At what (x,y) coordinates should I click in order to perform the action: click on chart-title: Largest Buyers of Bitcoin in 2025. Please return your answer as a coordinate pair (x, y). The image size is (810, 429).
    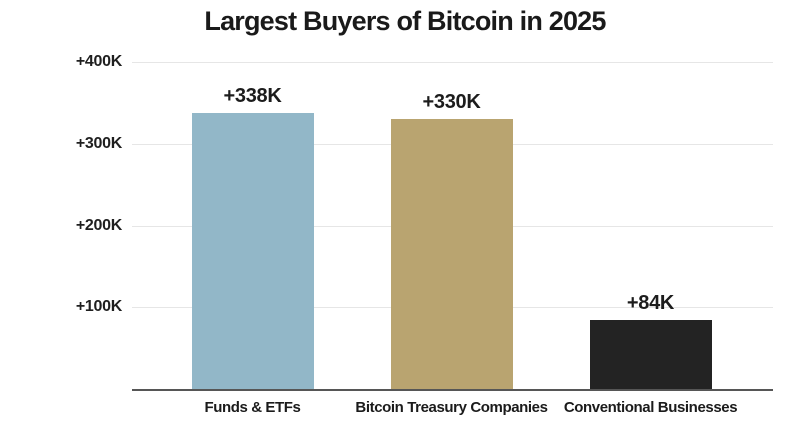
    Looking at the image, I should click on (405, 21).